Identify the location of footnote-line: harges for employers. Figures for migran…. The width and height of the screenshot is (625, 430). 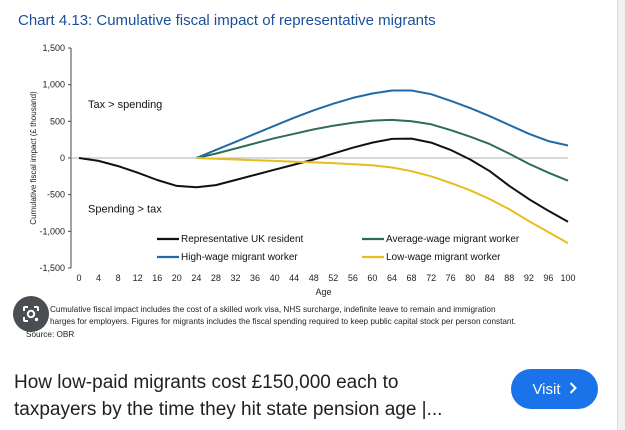
(283, 321).